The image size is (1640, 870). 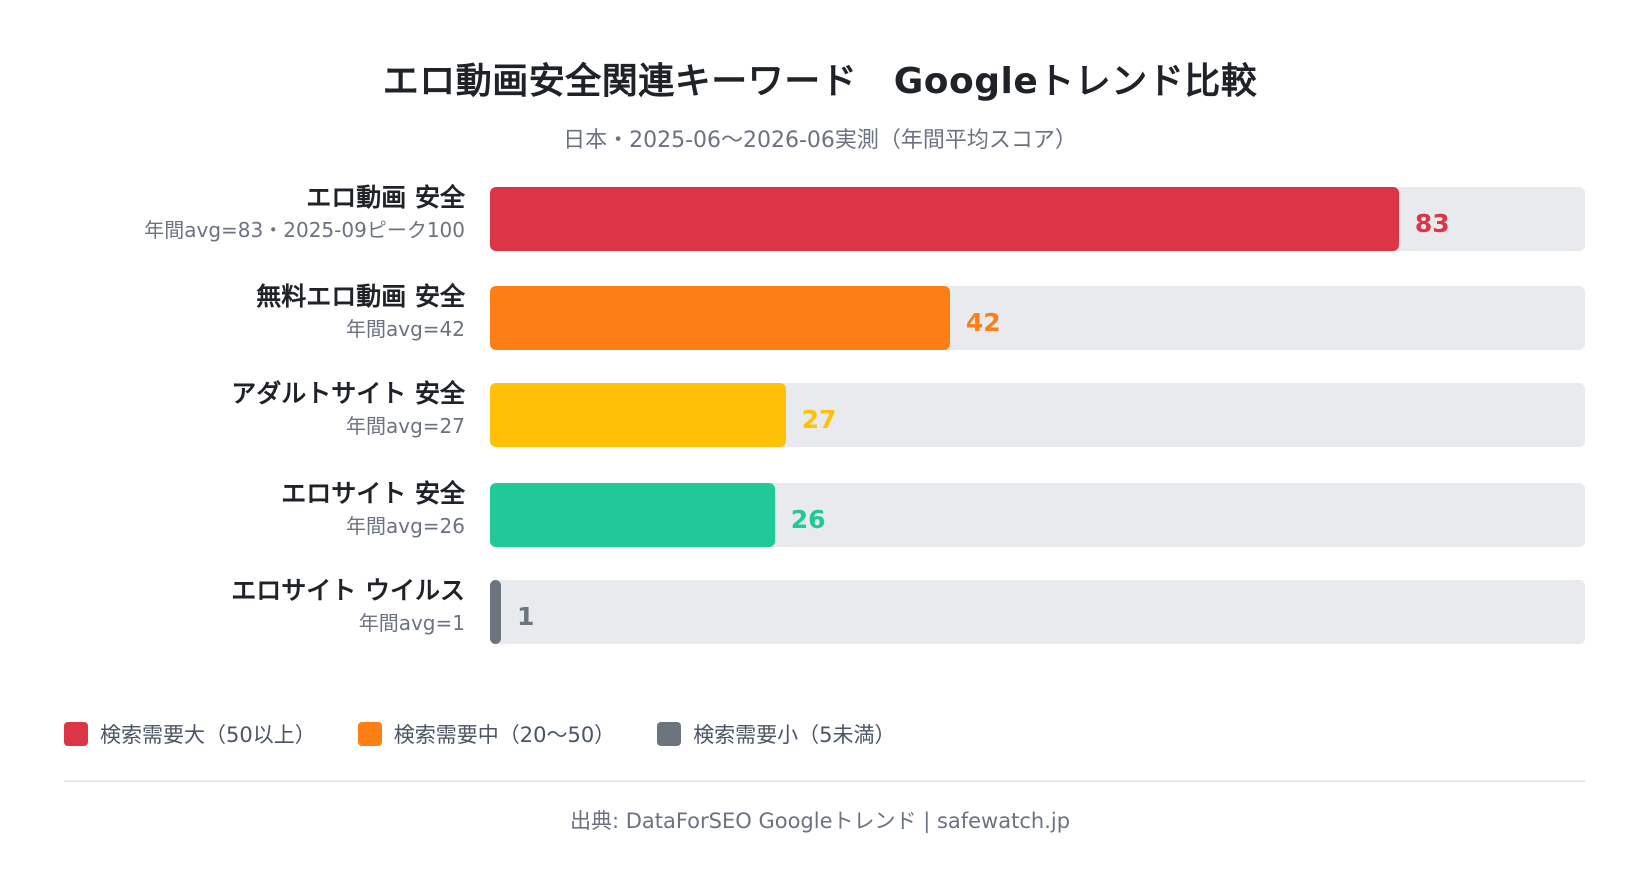 I want to click on category-label-block: エロ動画 安全年間avg=83・2025-09ピーク100, so click(x=255, y=213).